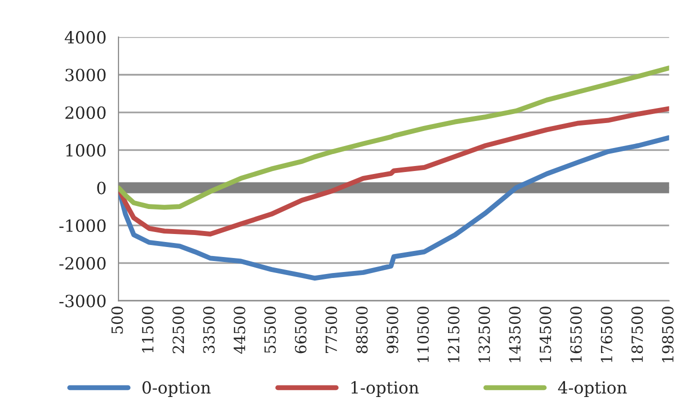  I want to click on legend-label: 0-option, so click(176, 389).